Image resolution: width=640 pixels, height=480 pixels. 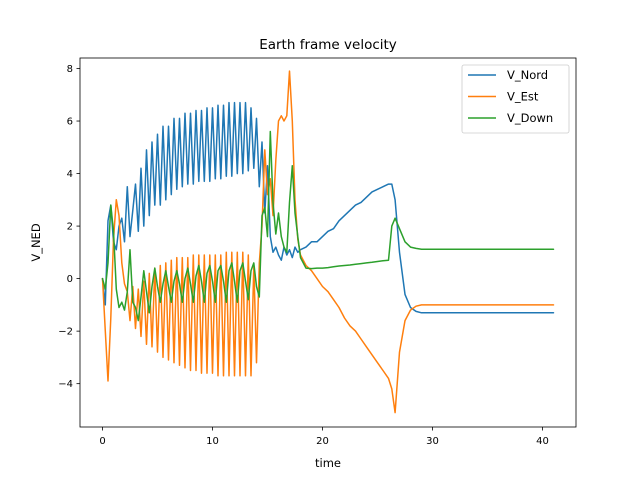 I want to click on y-tick-label: 6, so click(x=70, y=122).